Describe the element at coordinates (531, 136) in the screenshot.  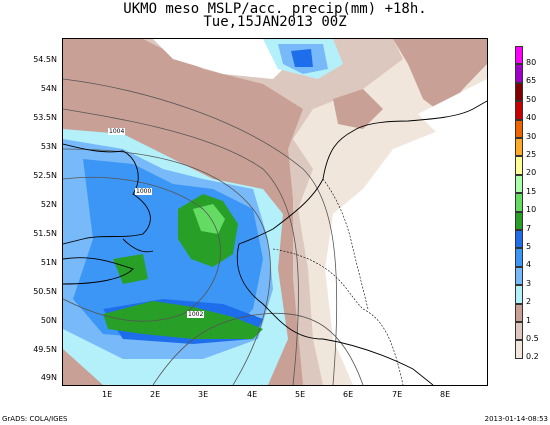
I see `legend-label: 30` at that location.